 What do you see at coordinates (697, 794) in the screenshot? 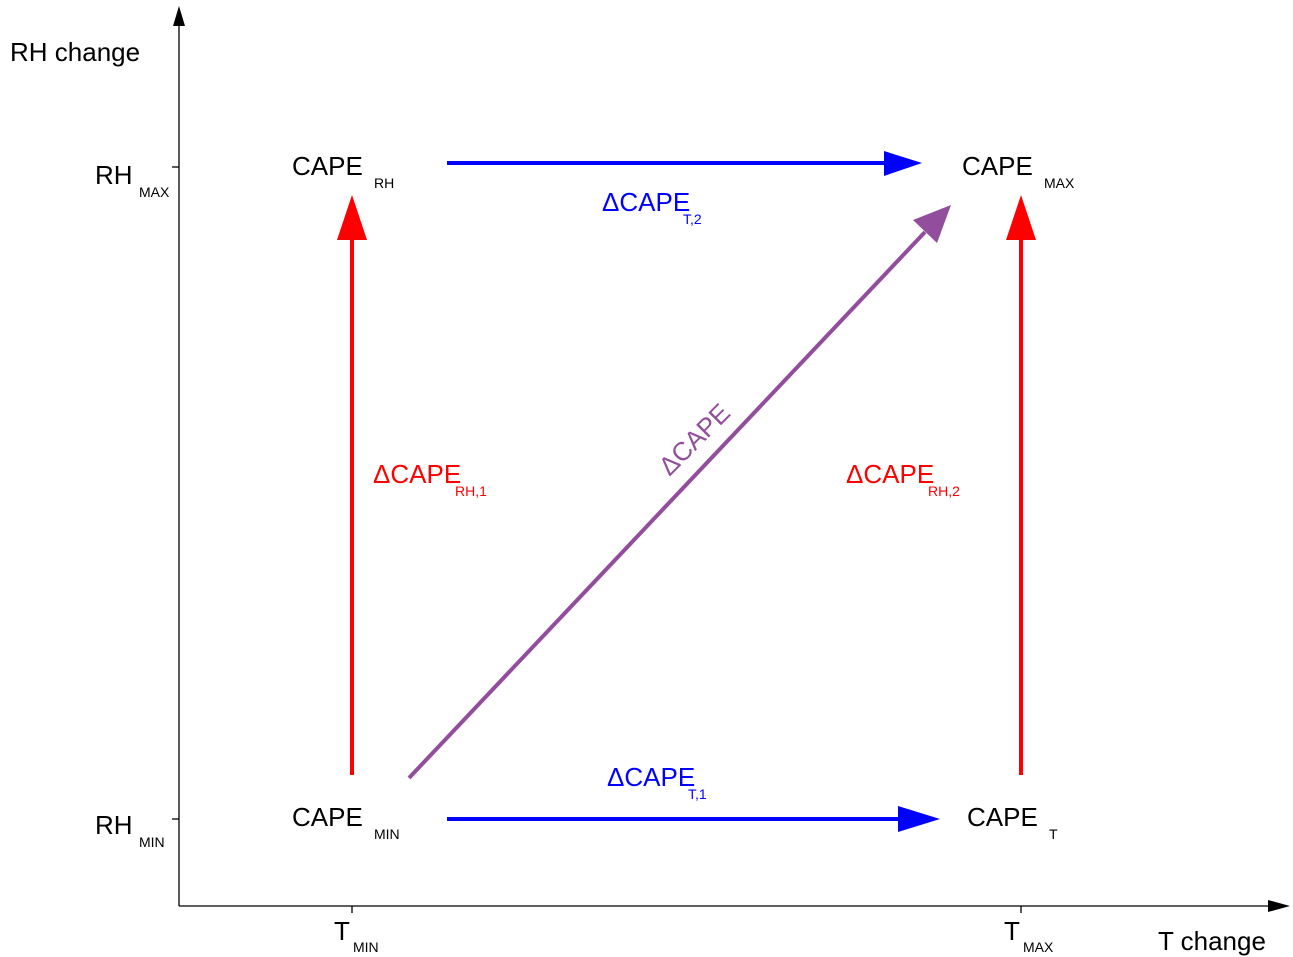
I see `arrow-sub: T,1` at bounding box center [697, 794].